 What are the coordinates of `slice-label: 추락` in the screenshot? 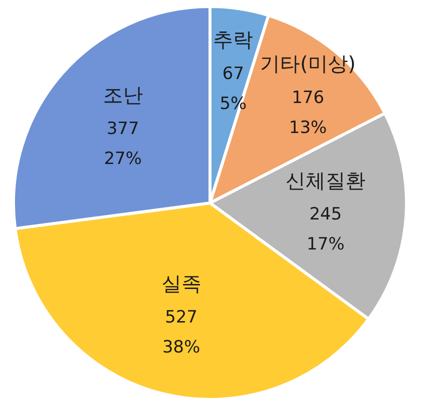 It's located at (233, 40).